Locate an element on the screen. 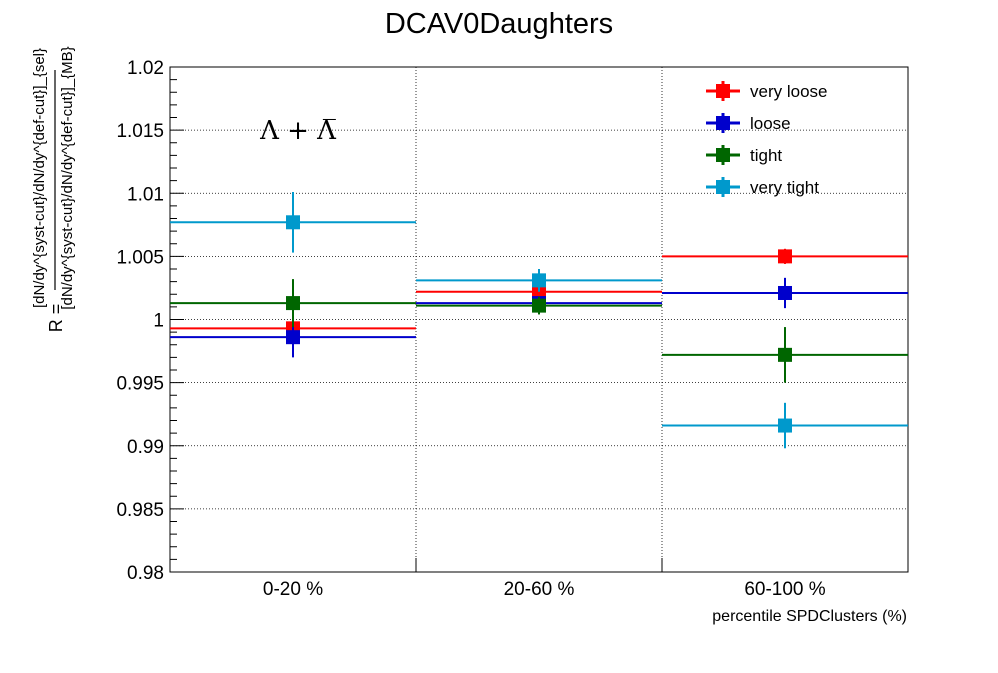  legend-label: very loose is located at coordinates (788, 91).